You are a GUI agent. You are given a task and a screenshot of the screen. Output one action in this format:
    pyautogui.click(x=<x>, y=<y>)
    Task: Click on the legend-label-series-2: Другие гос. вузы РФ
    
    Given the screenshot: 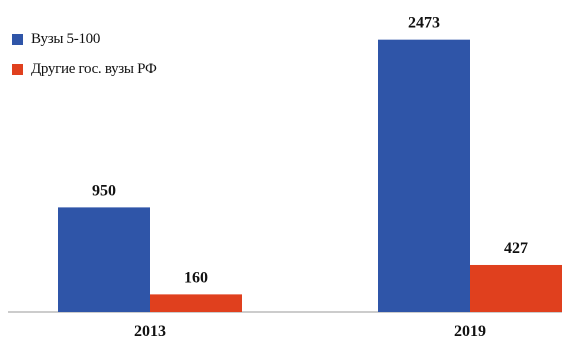 What is the action you would take?
    pyautogui.click(x=94, y=68)
    